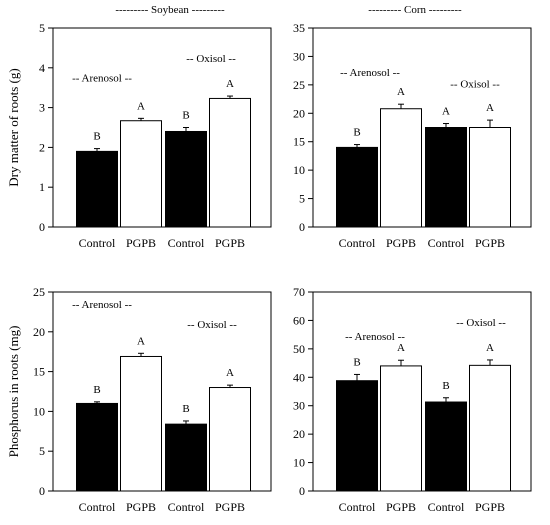  I want to click on y-tick-label: 1, so click(42, 187).